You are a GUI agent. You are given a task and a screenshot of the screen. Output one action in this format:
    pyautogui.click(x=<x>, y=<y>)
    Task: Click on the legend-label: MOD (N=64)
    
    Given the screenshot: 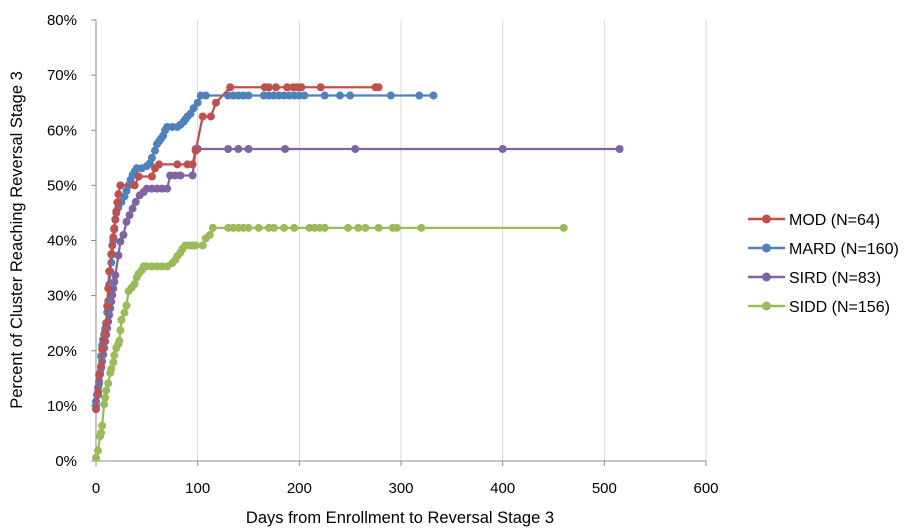 What is the action you would take?
    pyautogui.click(x=834, y=220)
    